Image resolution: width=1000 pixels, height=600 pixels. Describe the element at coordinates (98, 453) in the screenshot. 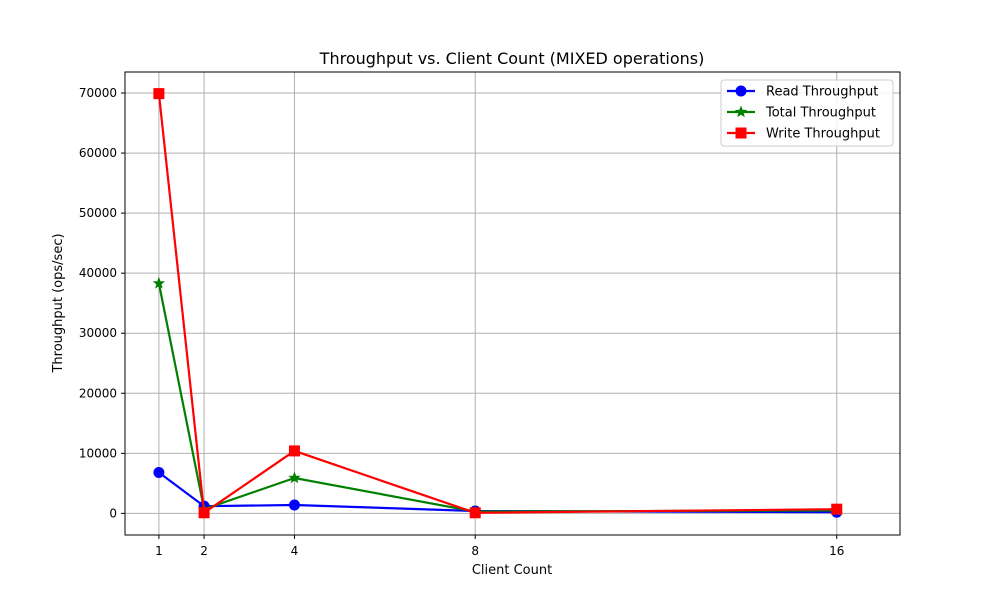

I see `y-tick-label: 10000` at that location.